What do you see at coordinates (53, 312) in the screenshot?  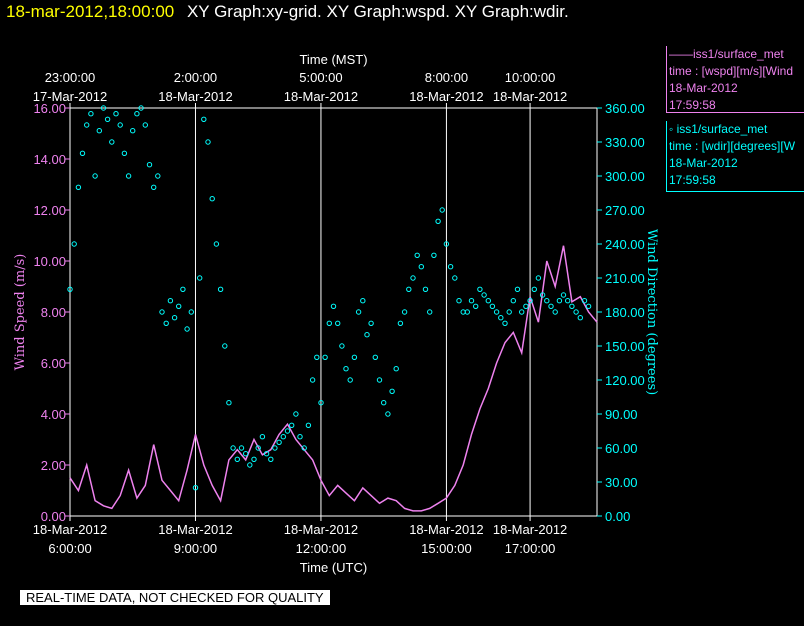 I see `y-left-tick-label: 8.00` at bounding box center [53, 312].